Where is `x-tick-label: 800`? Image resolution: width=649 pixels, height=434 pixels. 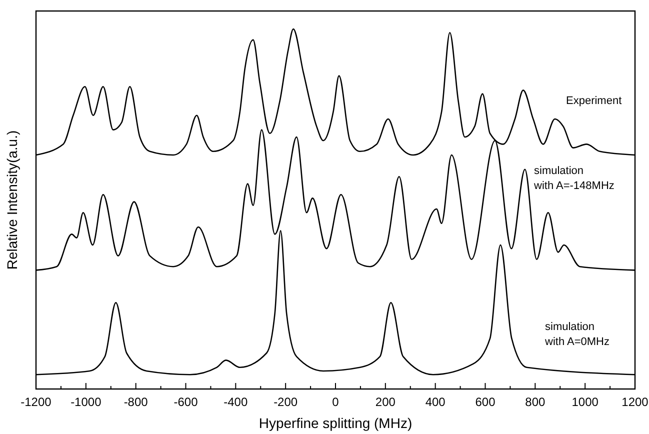 x-tick-label: 800 is located at coordinates (535, 402).